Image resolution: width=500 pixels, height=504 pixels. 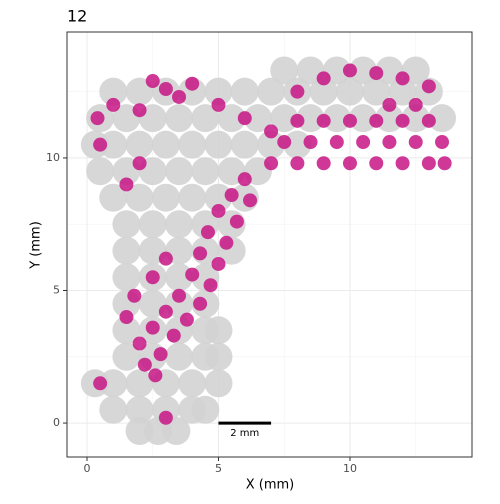 I want to click on x-axis-label: X (mm), so click(x=270, y=485).